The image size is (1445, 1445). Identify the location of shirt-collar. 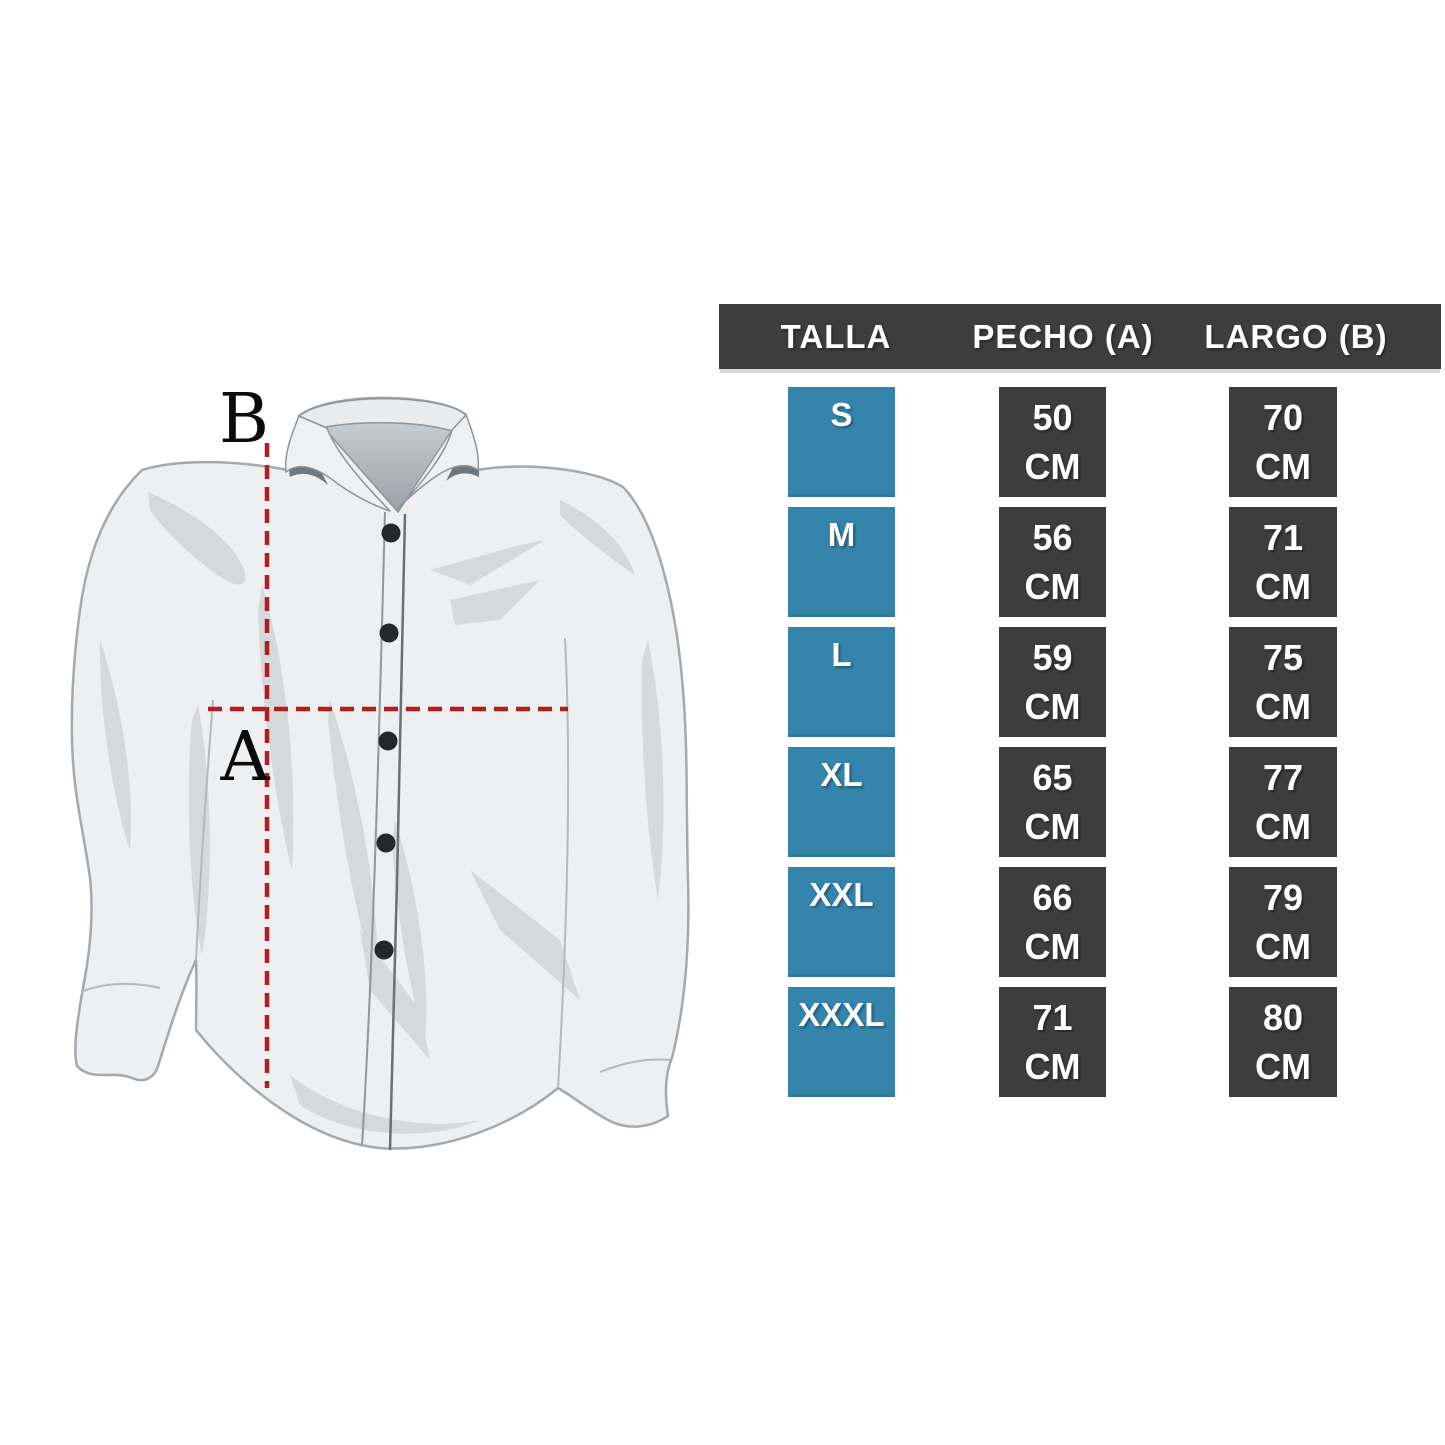
(382, 455).